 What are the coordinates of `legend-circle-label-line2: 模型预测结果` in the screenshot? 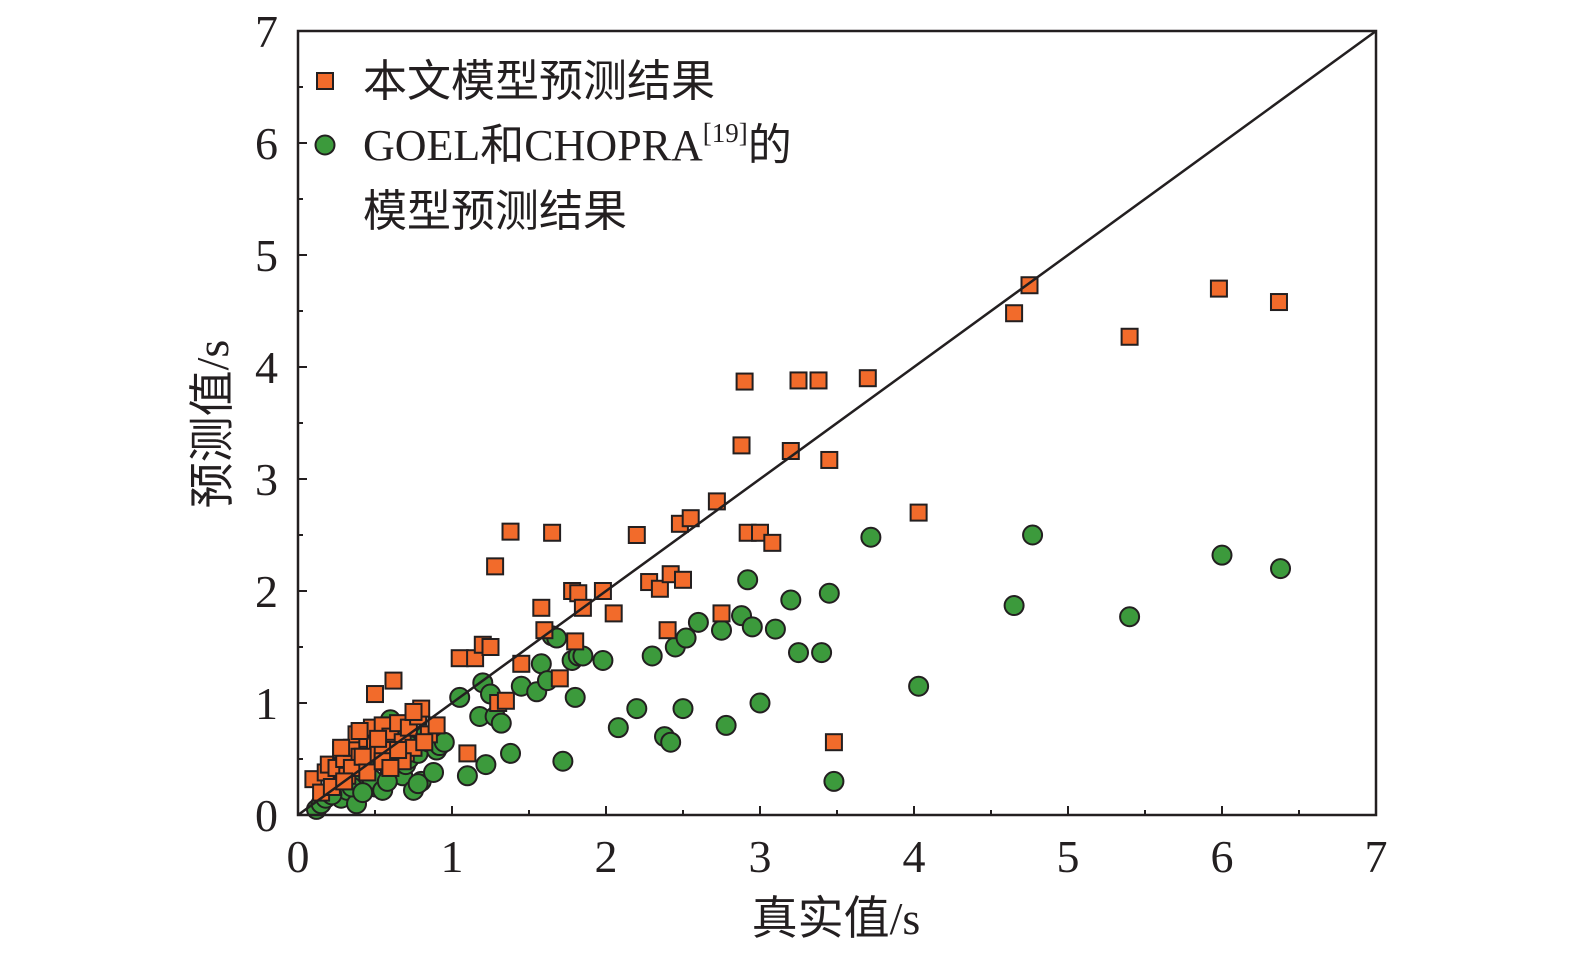 It's located at (495, 211).